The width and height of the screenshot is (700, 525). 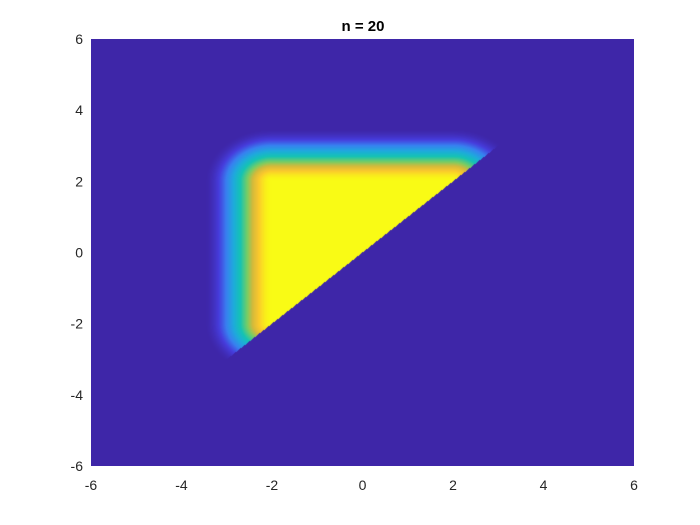 What do you see at coordinates (181, 485) in the screenshot?
I see `x-tick-label: -4` at bounding box center [181, 485].